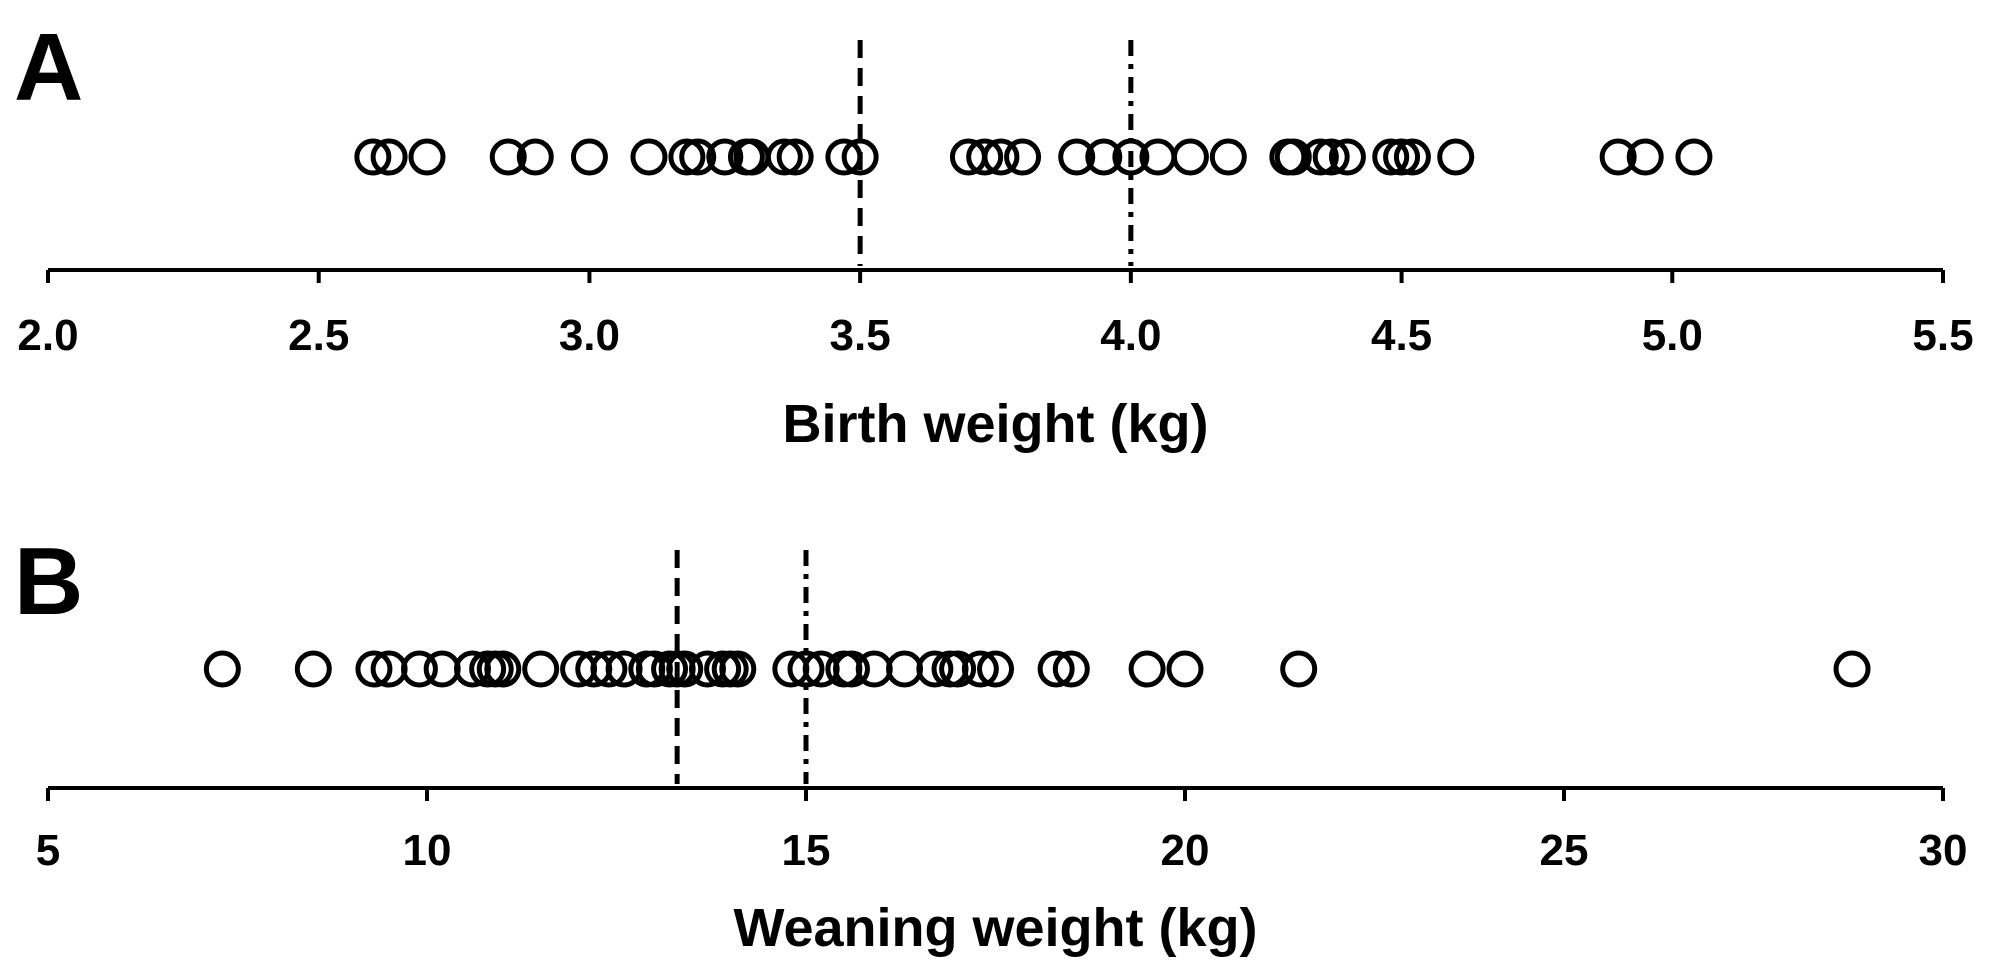 This screenshot has width=1993, height=979. Describe the element at coordinates (427, 850) in the screenshot. I see `panel-b-x-tick-label: 10` at that location.